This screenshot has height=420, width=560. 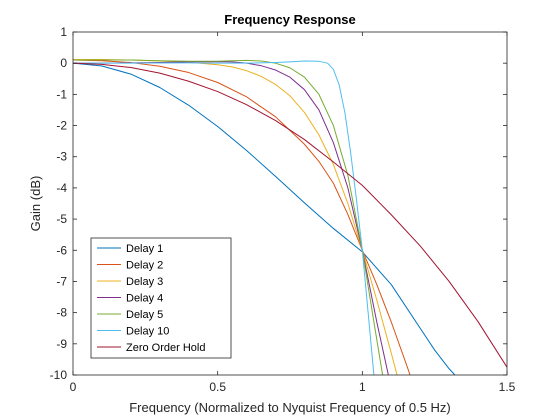 What do you see at coordinates (63, 32) in the screenshot?
I see `y-tick-label: 1` at bounding box center [63, 32].